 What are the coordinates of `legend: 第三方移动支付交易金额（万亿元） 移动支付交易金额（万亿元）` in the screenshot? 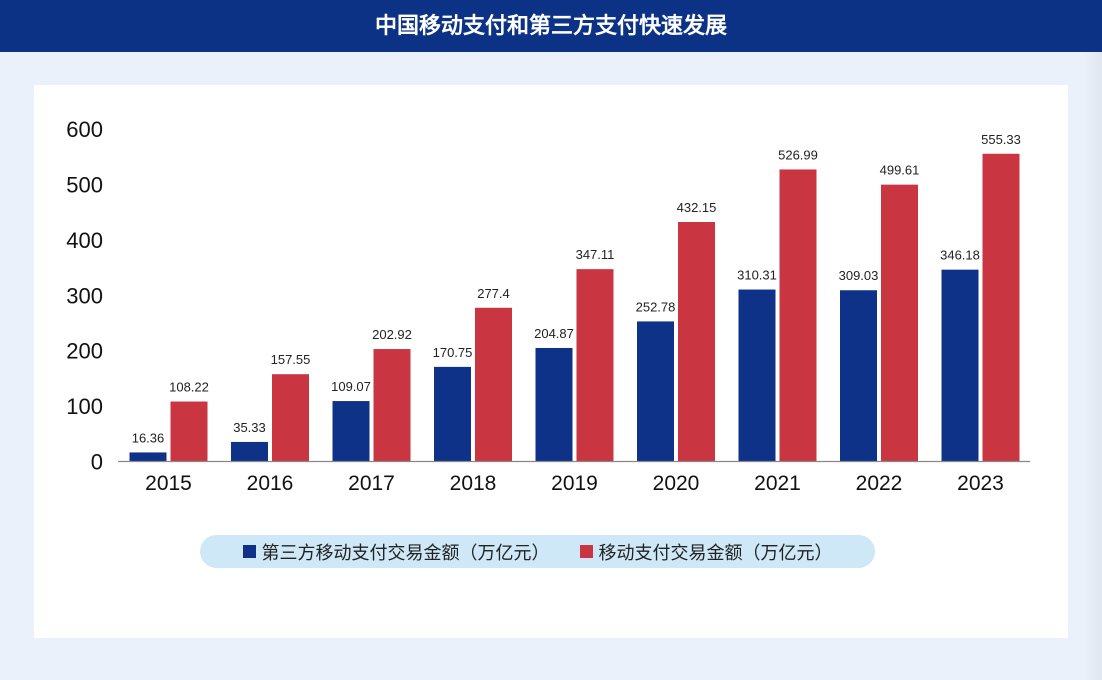 It's located at (537, 551).